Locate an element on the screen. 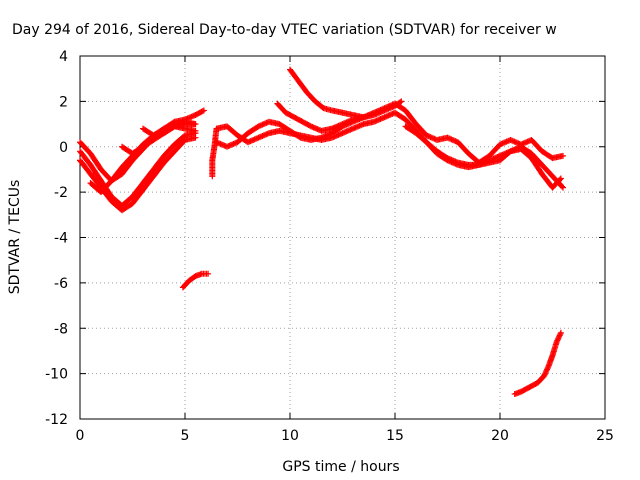  y-tick-label: -2 is located at coordinates (61, 193).